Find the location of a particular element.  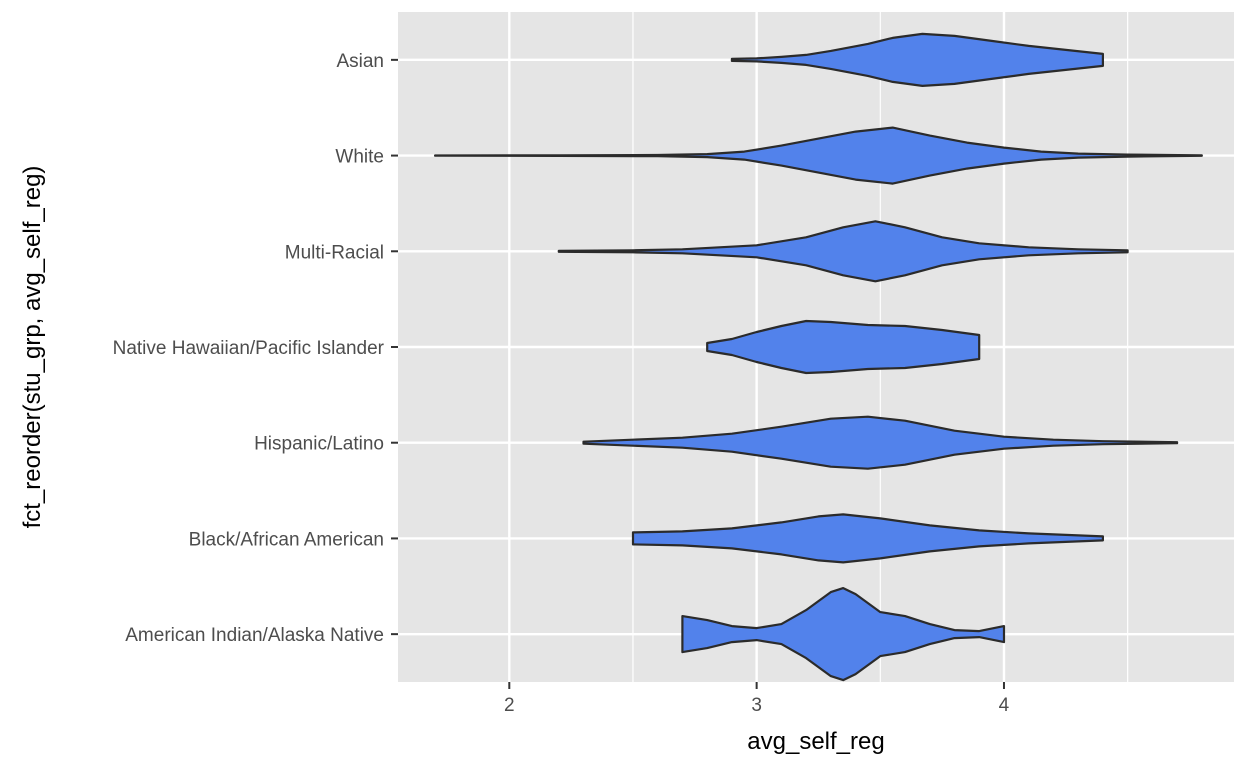

y-tick-label: Multi-Racial is located at coordinates (334, 252).